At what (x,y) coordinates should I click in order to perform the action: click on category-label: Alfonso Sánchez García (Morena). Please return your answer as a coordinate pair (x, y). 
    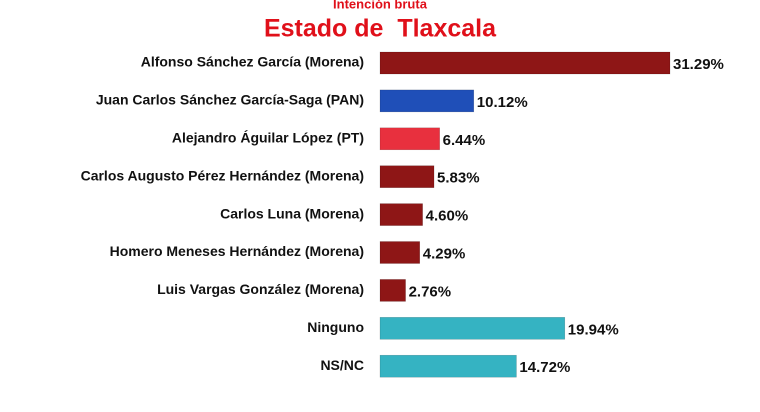
    Looking at the image, I should click on (252, 62).